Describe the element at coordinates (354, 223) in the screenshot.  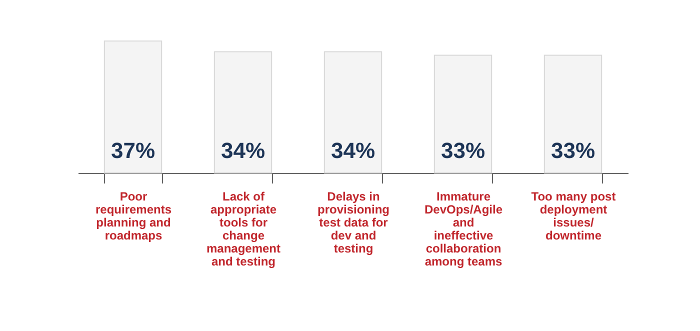
I see `x-tick-label: Delays in provisioning test data for dev and testing` at that location.